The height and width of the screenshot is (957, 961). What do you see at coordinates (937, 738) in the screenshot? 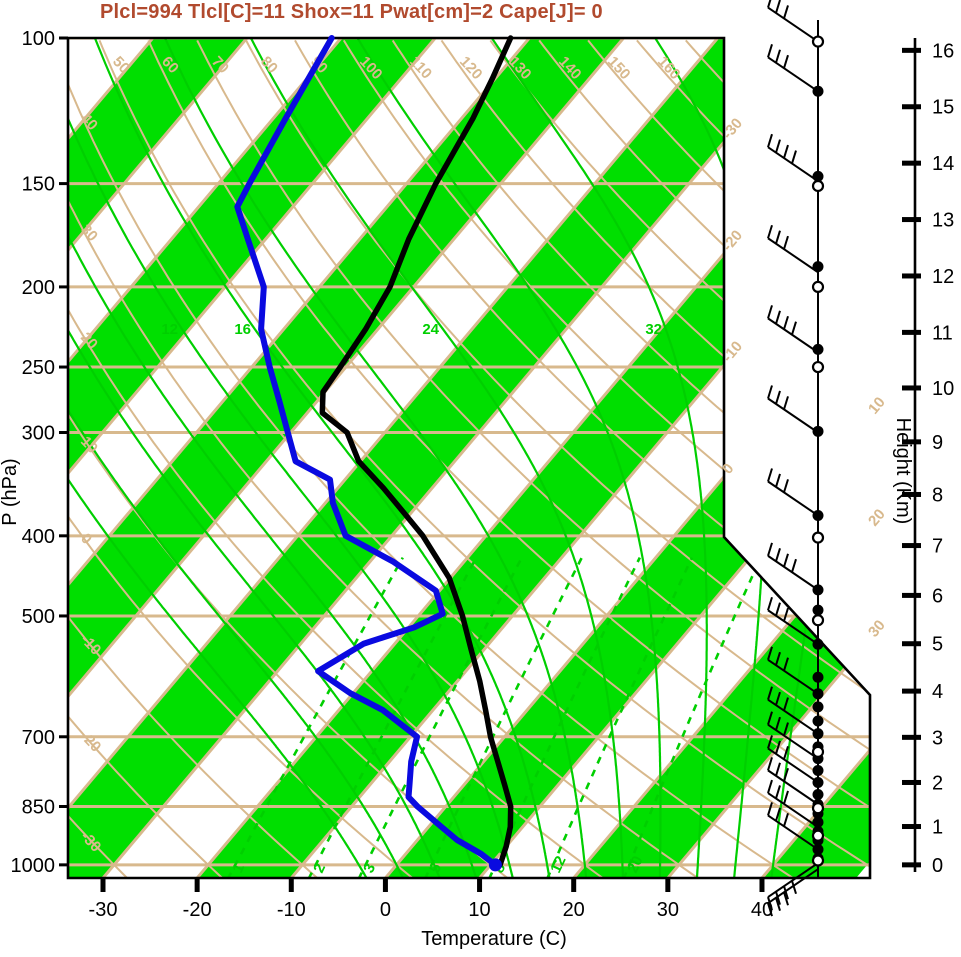
I see `height-tick-label: 3` at bounding box center [937, 738].